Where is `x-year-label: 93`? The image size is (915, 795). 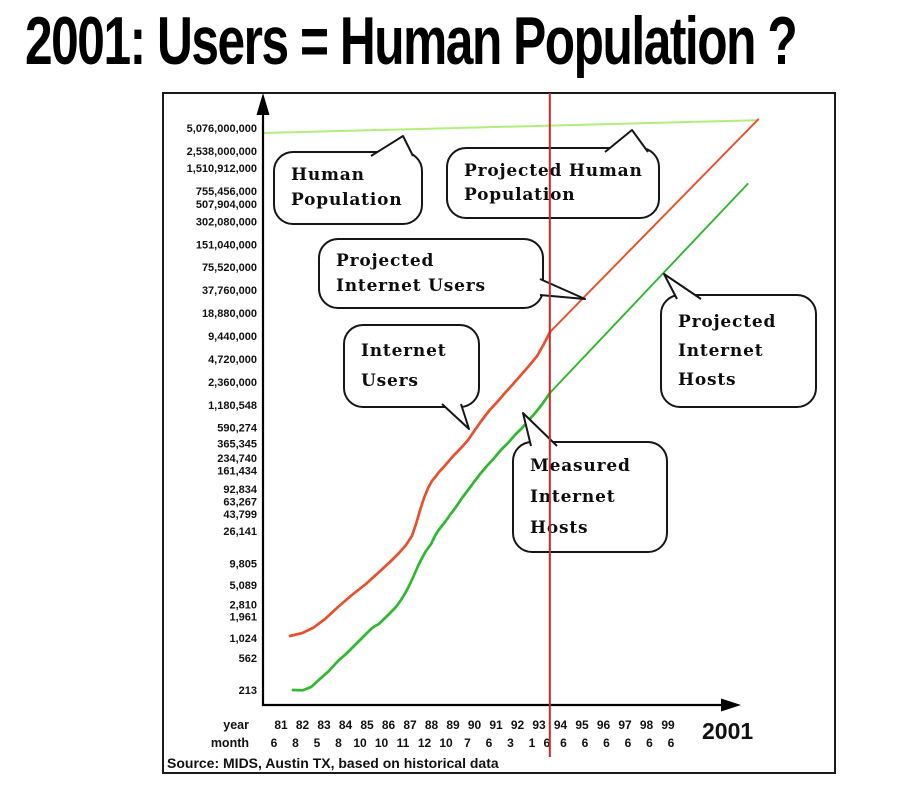 x-year-label: 93 is located at coordinates (539, 725).